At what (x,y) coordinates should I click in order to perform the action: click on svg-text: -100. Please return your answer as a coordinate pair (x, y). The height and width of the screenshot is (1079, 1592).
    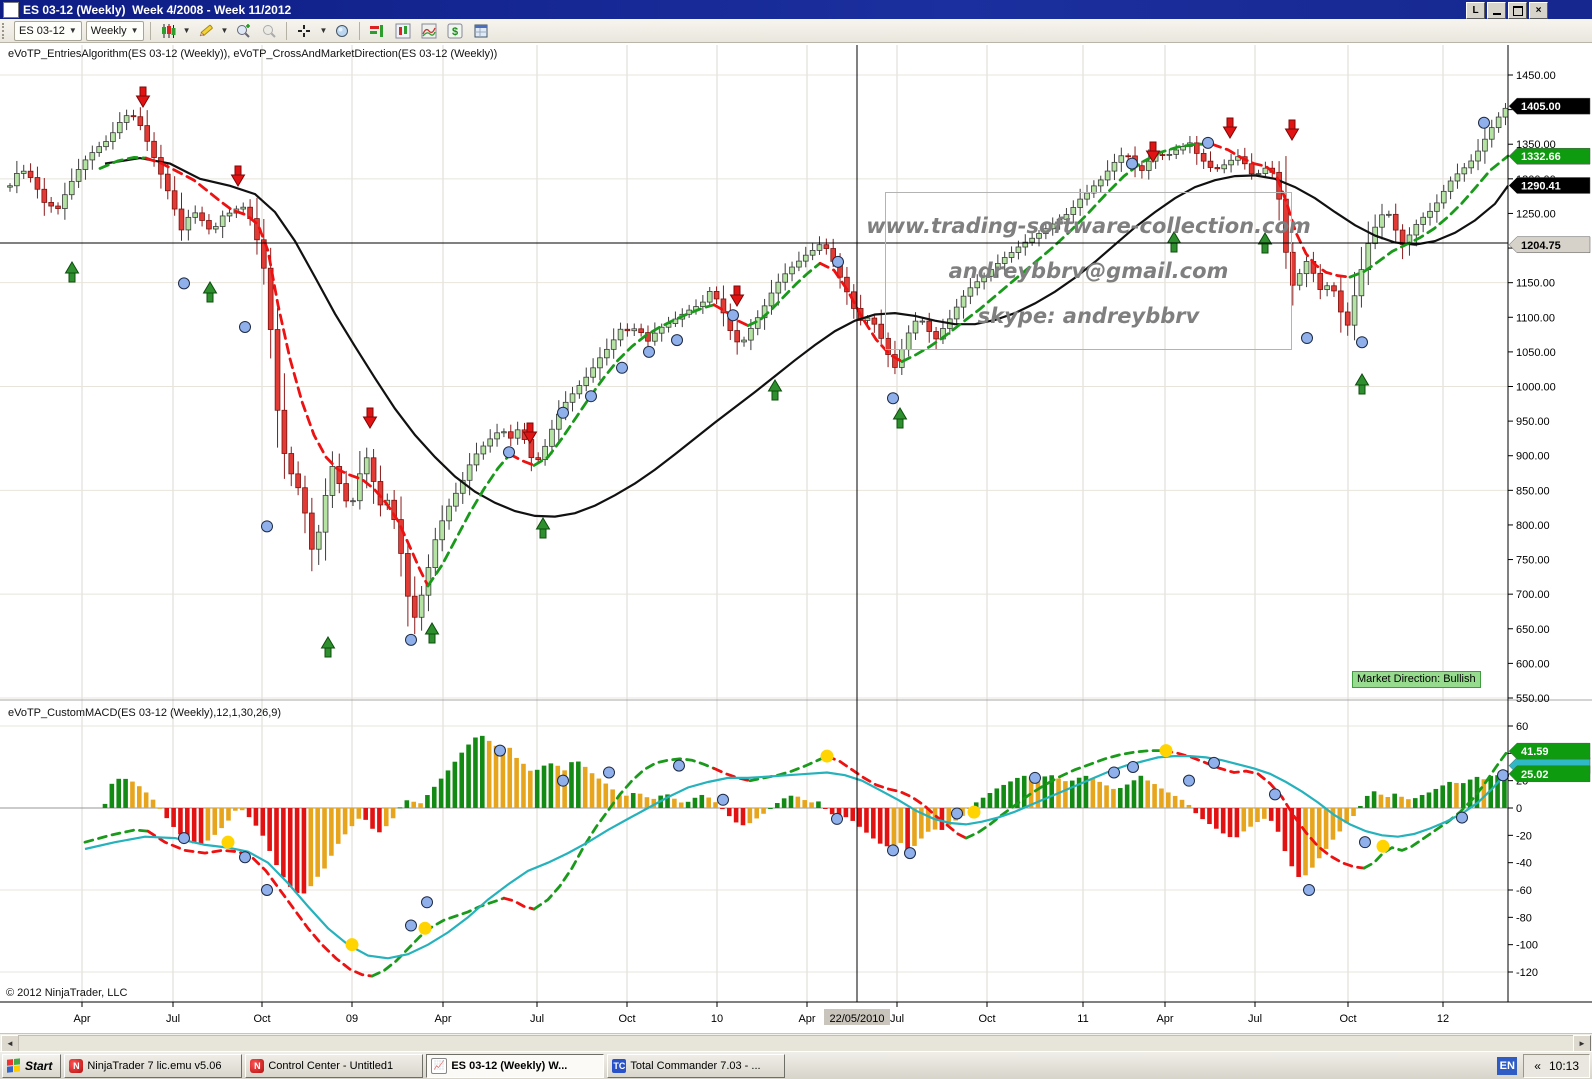
    Looking at the image, I should click on (1527, 946).